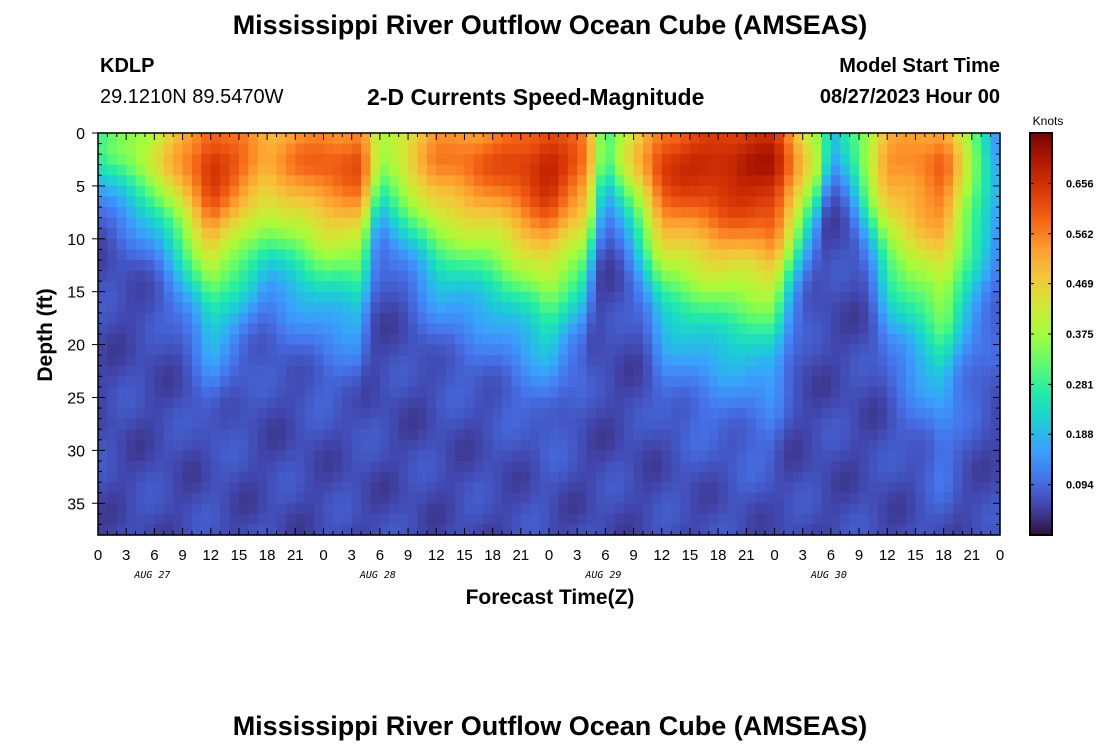 The image size is (1100, 750). I want to click on date-label: AUG 30, so click(828, 575).